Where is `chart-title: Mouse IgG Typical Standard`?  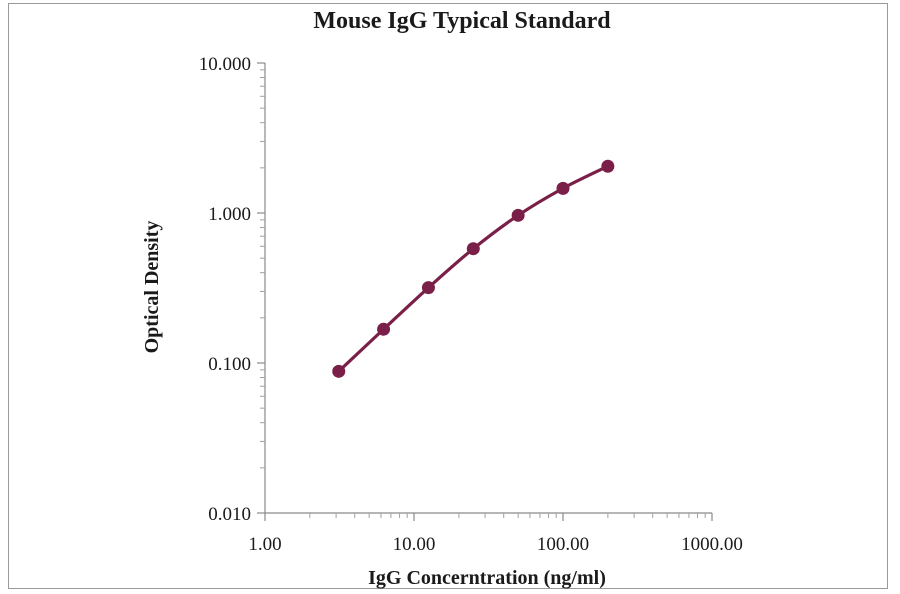
chart-title: Mouse IgG Typical Standard is located at coordinates (462, 21).